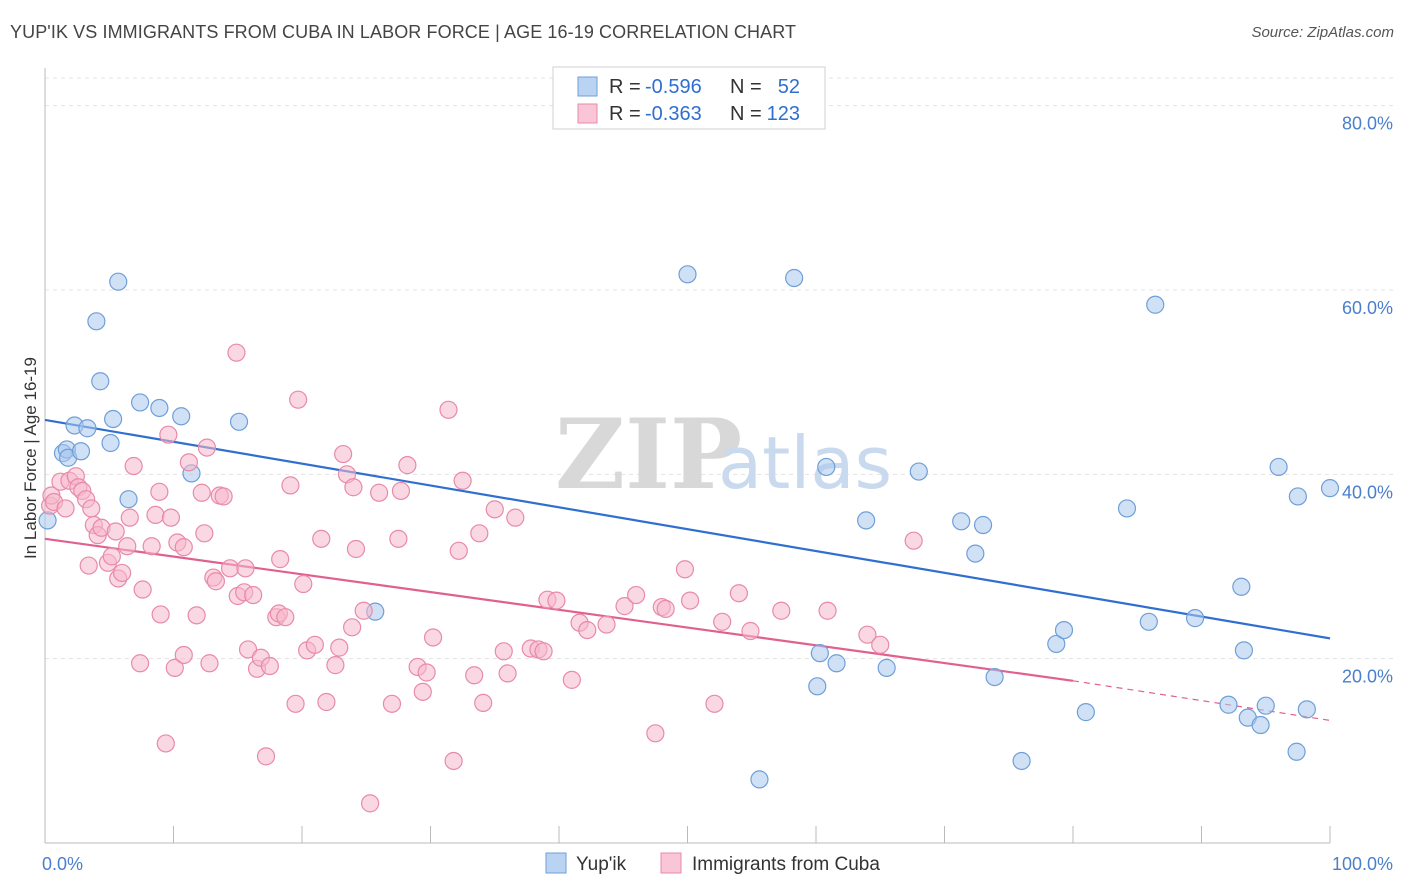 Image resolution: width=1406 pixels, height=892 pixels. I want to click on source-note: Source: ZipAtlas.com, so click(1322, 32).